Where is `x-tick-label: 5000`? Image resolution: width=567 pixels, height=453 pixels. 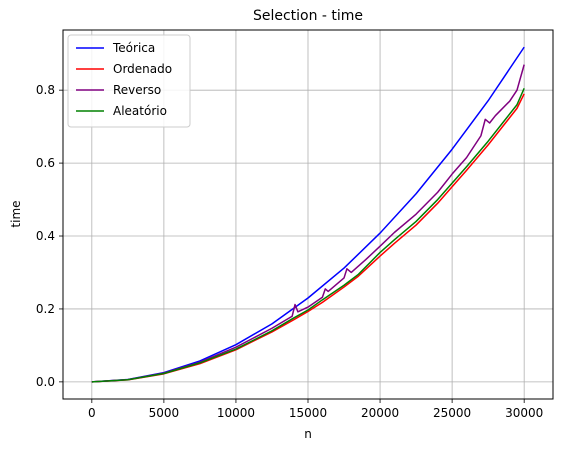
x-tick-label: 5000 is located at coordinates (164, 413).